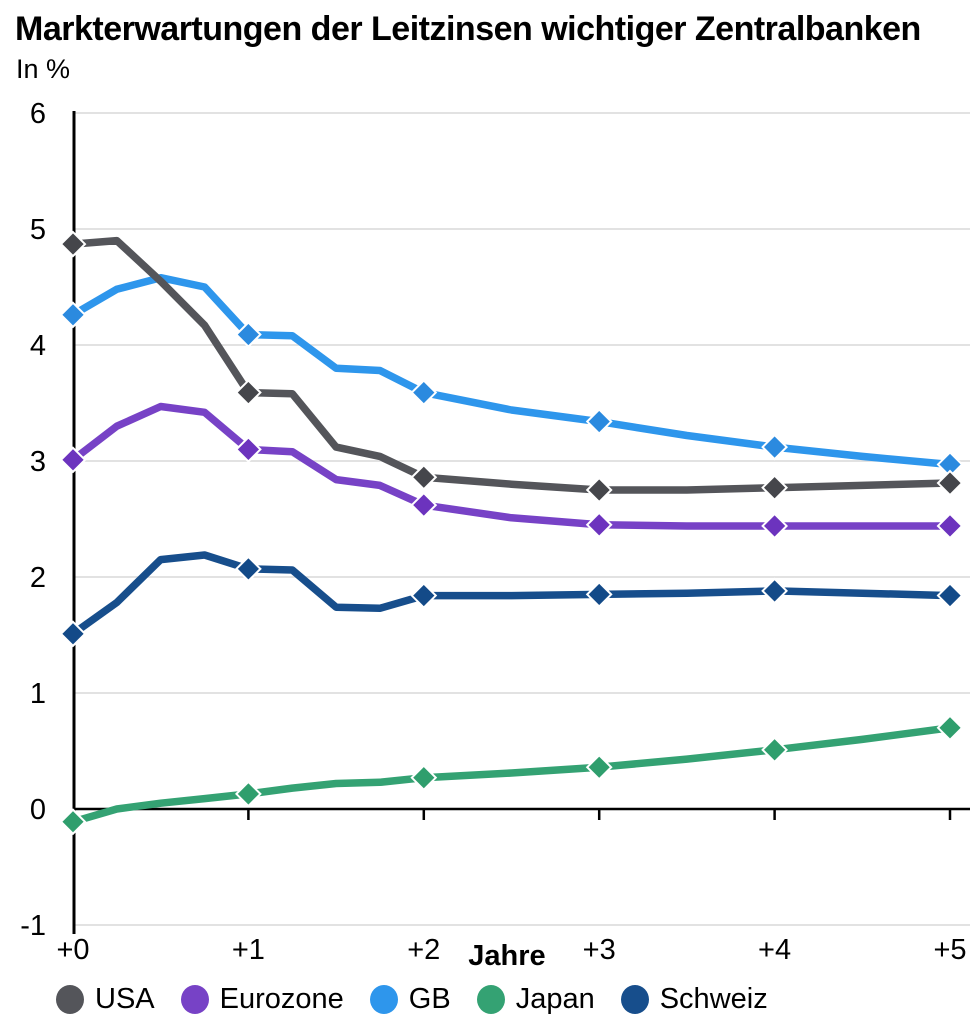 The height and width of the screenshot is (1030, 976). Describe the element at coordinates (38, 810) in the screenshot. I see `y-tick-label: 0` at that location.